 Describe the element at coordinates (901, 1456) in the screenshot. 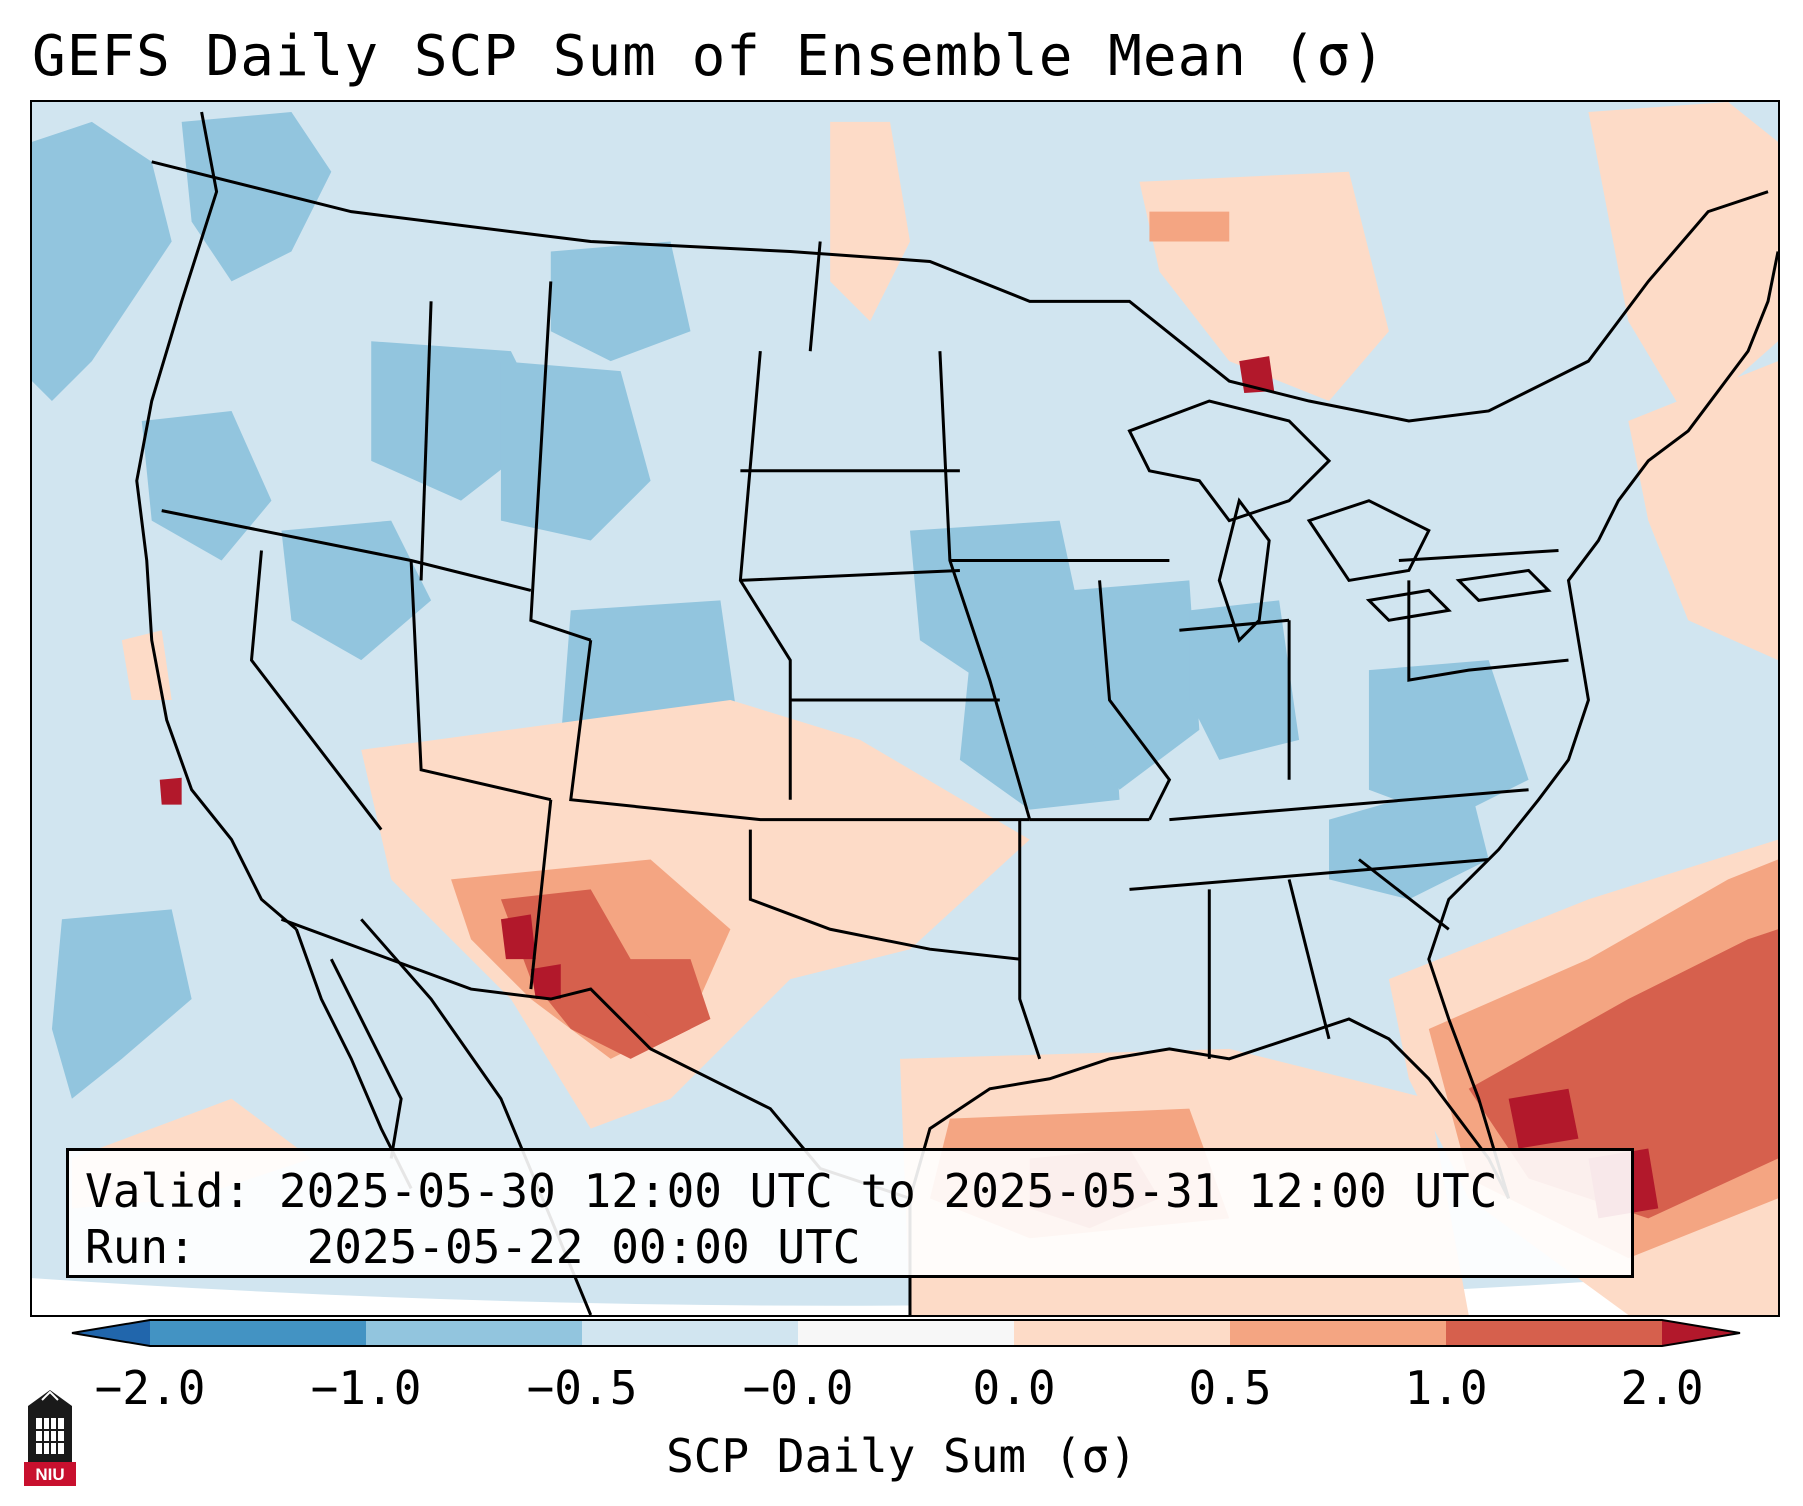

I see `colorbar-label: SCP Daily Sum (σ)` at that location.